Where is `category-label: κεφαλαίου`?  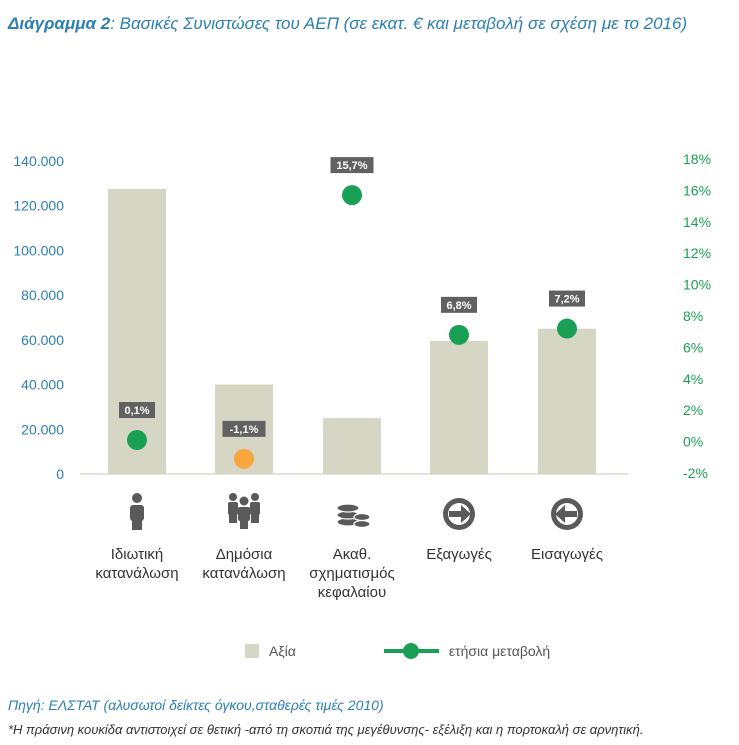
category-label: κεφαλαίου is located at coordinates (352, 592).